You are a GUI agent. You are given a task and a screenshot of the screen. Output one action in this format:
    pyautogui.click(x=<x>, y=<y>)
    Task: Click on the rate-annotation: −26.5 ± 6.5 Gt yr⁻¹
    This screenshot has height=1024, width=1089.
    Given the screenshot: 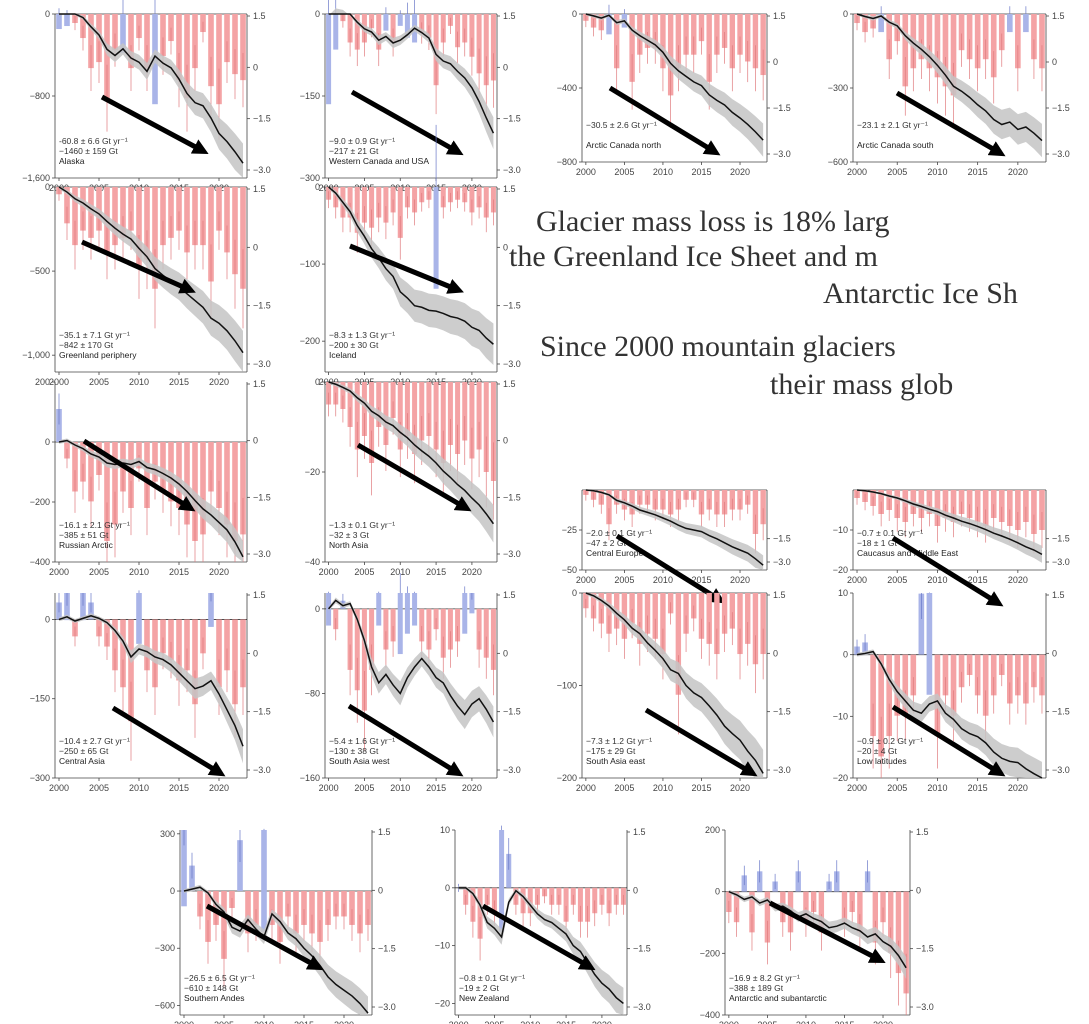 What is the action you would take?
    pyautogui.click(x=219, y=978)
    